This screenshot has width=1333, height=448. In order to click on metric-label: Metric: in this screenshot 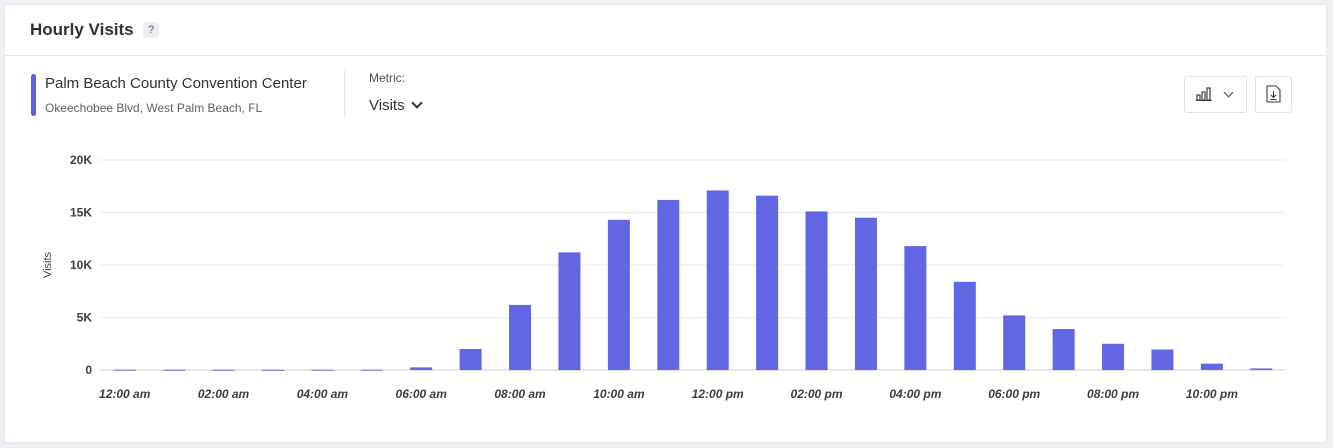, I will do `click(387, 78)`.